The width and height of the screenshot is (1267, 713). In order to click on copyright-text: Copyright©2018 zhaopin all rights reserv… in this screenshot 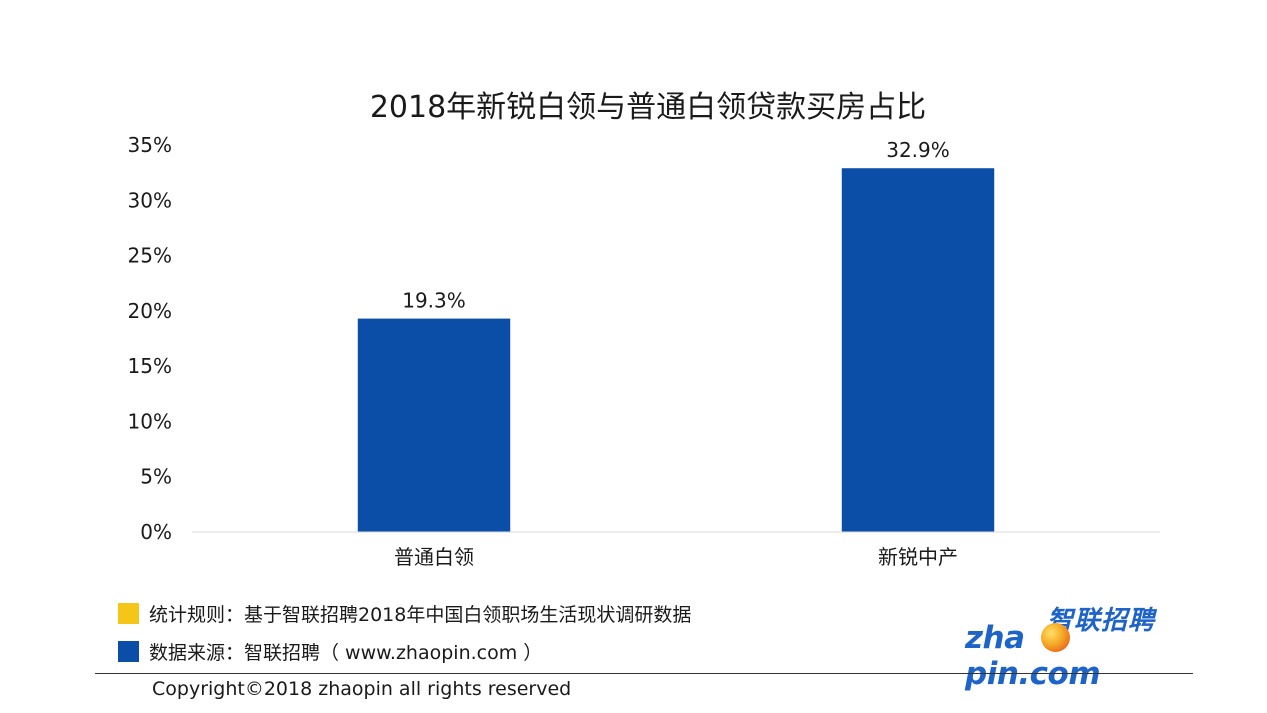, I will do `click(362, 689)`.